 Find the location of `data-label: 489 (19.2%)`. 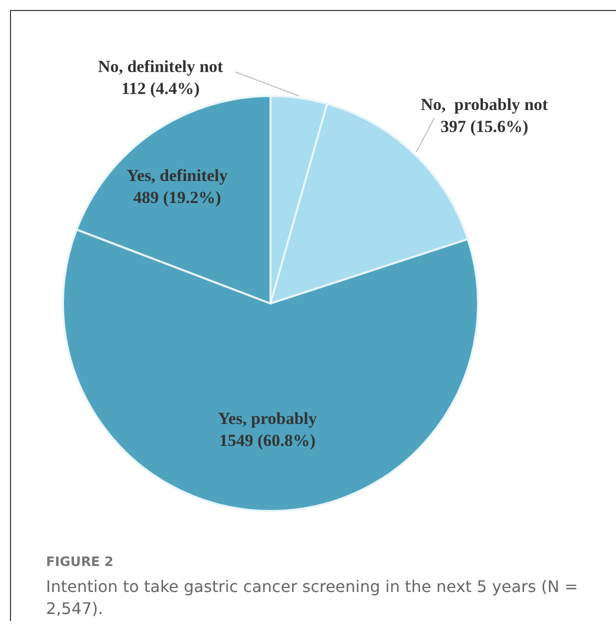

data-label: 489 (19.2%) is located at coordinates (177, 198).